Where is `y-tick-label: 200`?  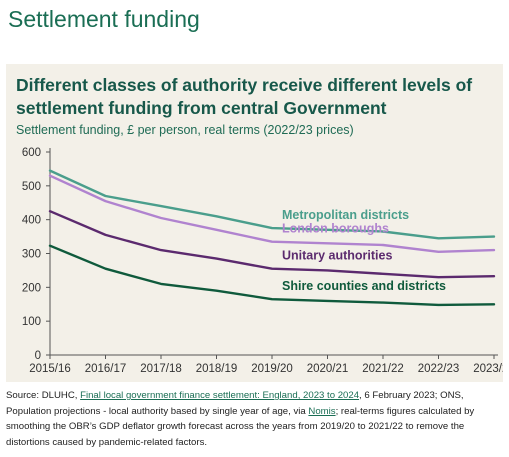
y-tick-label: 200 is located at coordinates (31, 288).